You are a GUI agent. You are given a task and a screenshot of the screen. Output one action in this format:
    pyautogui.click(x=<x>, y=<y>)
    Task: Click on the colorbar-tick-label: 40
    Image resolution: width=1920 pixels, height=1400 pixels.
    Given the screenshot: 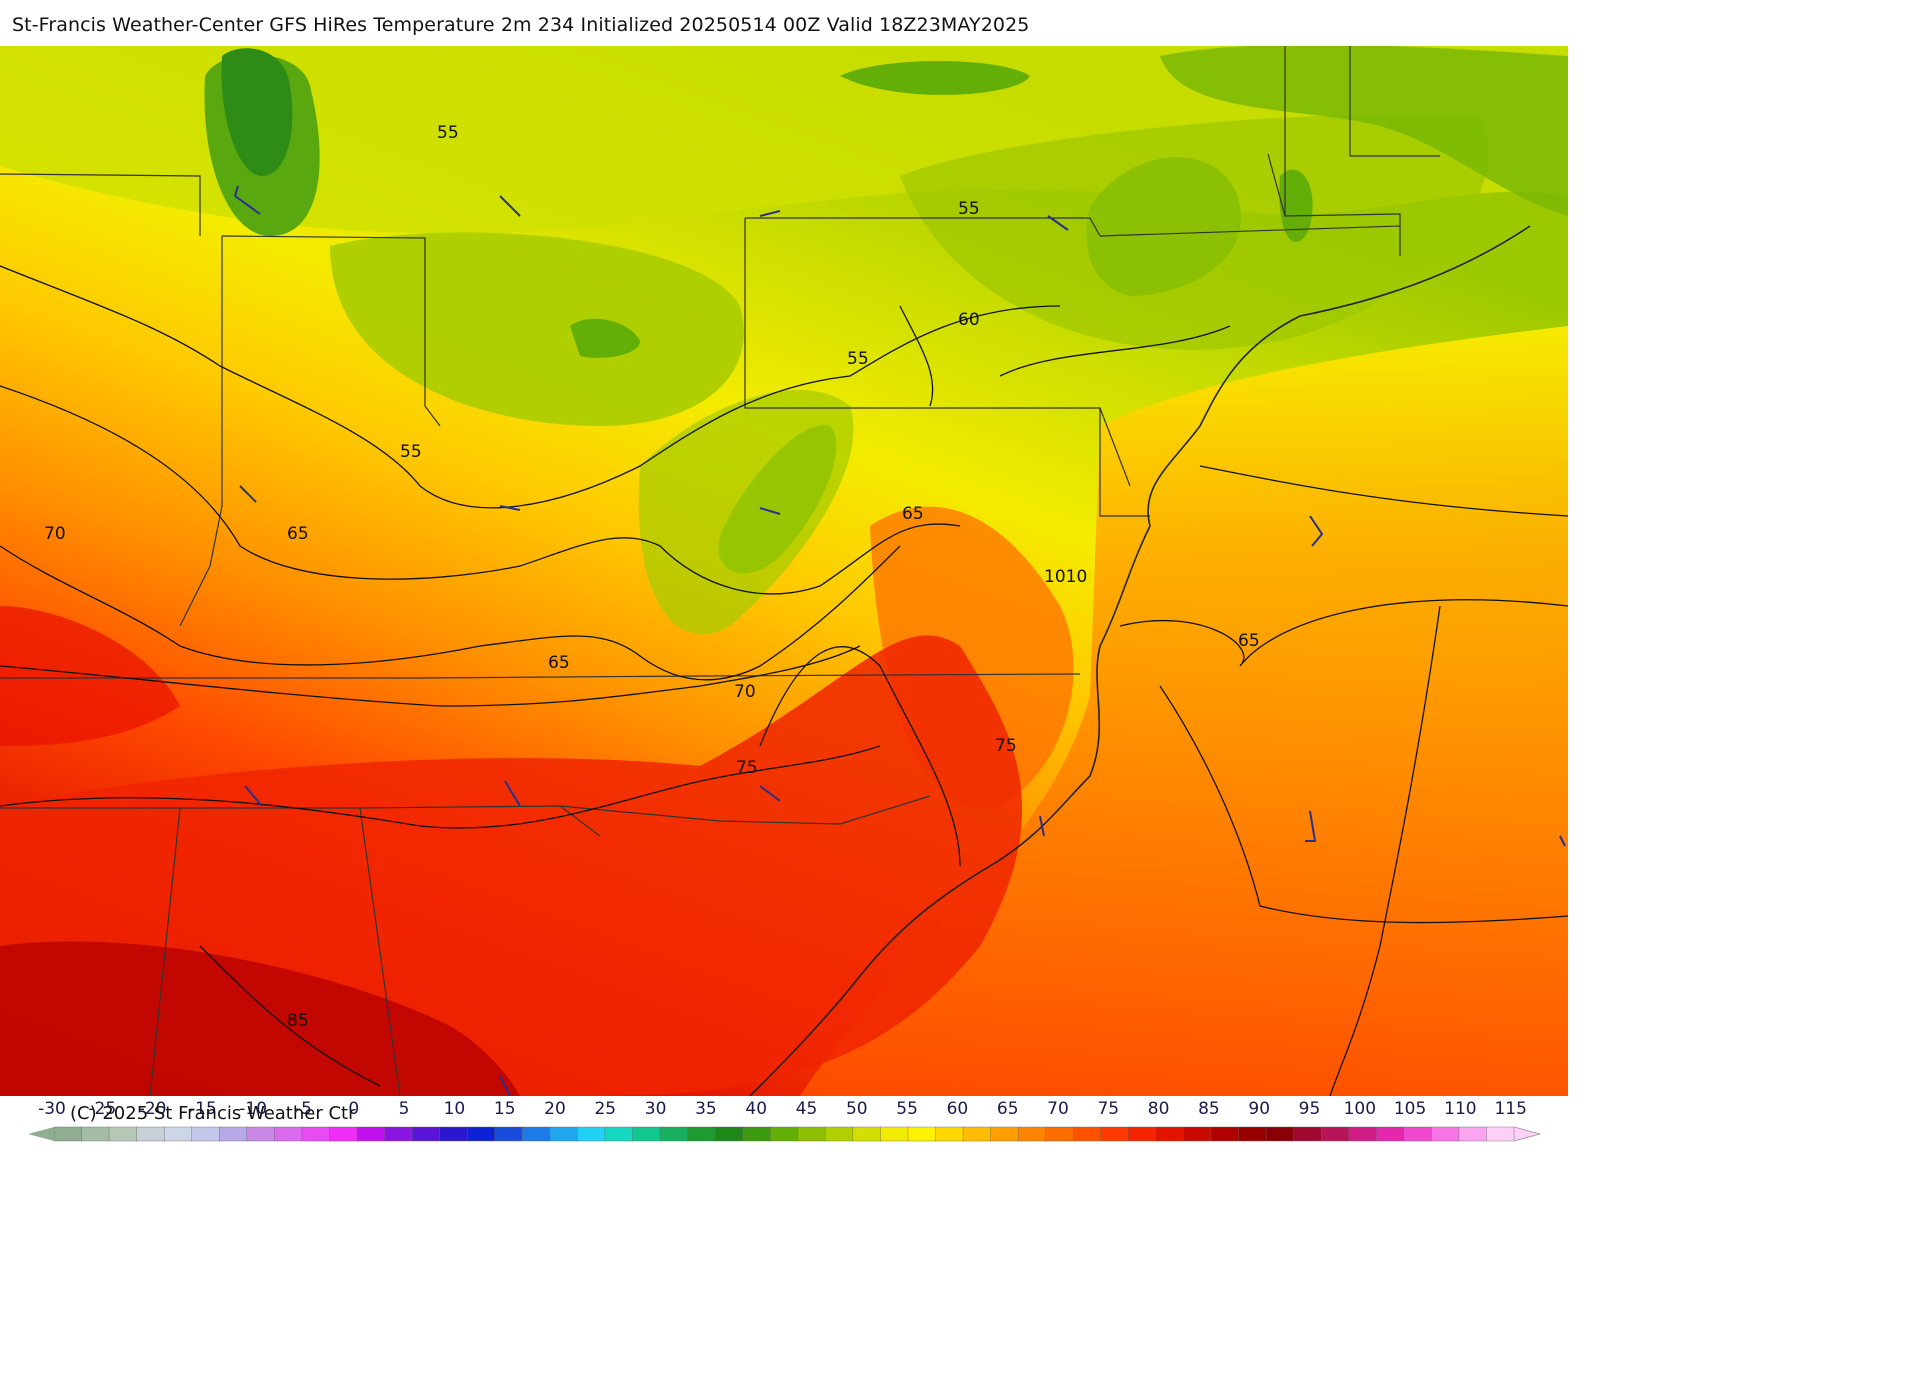 What is the action you would take?
    pyautogui.click(x=756, y=1109)
    